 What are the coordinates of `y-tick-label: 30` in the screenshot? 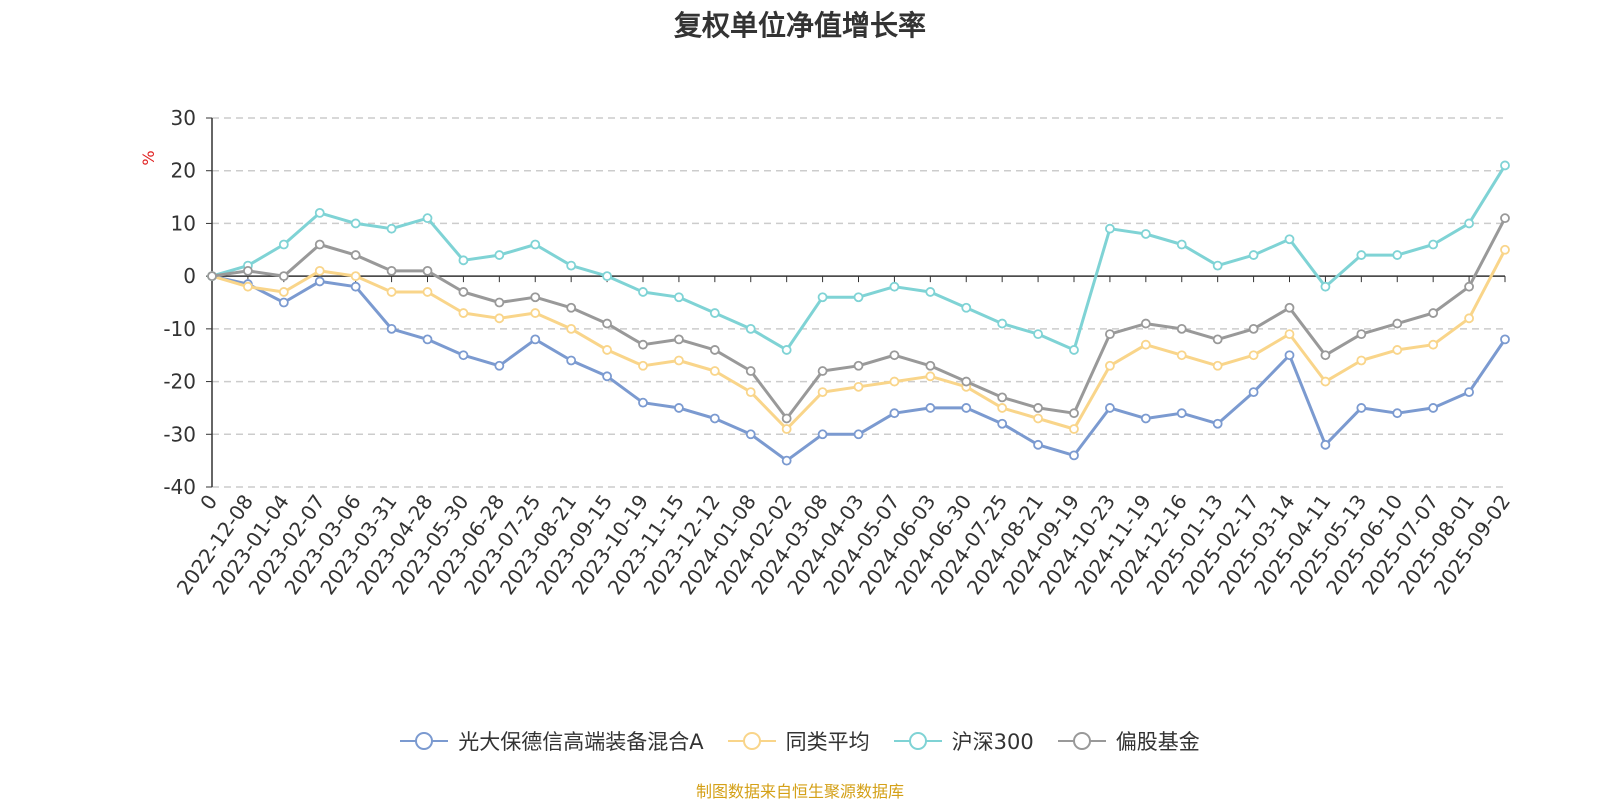 It's located at (183, 118).